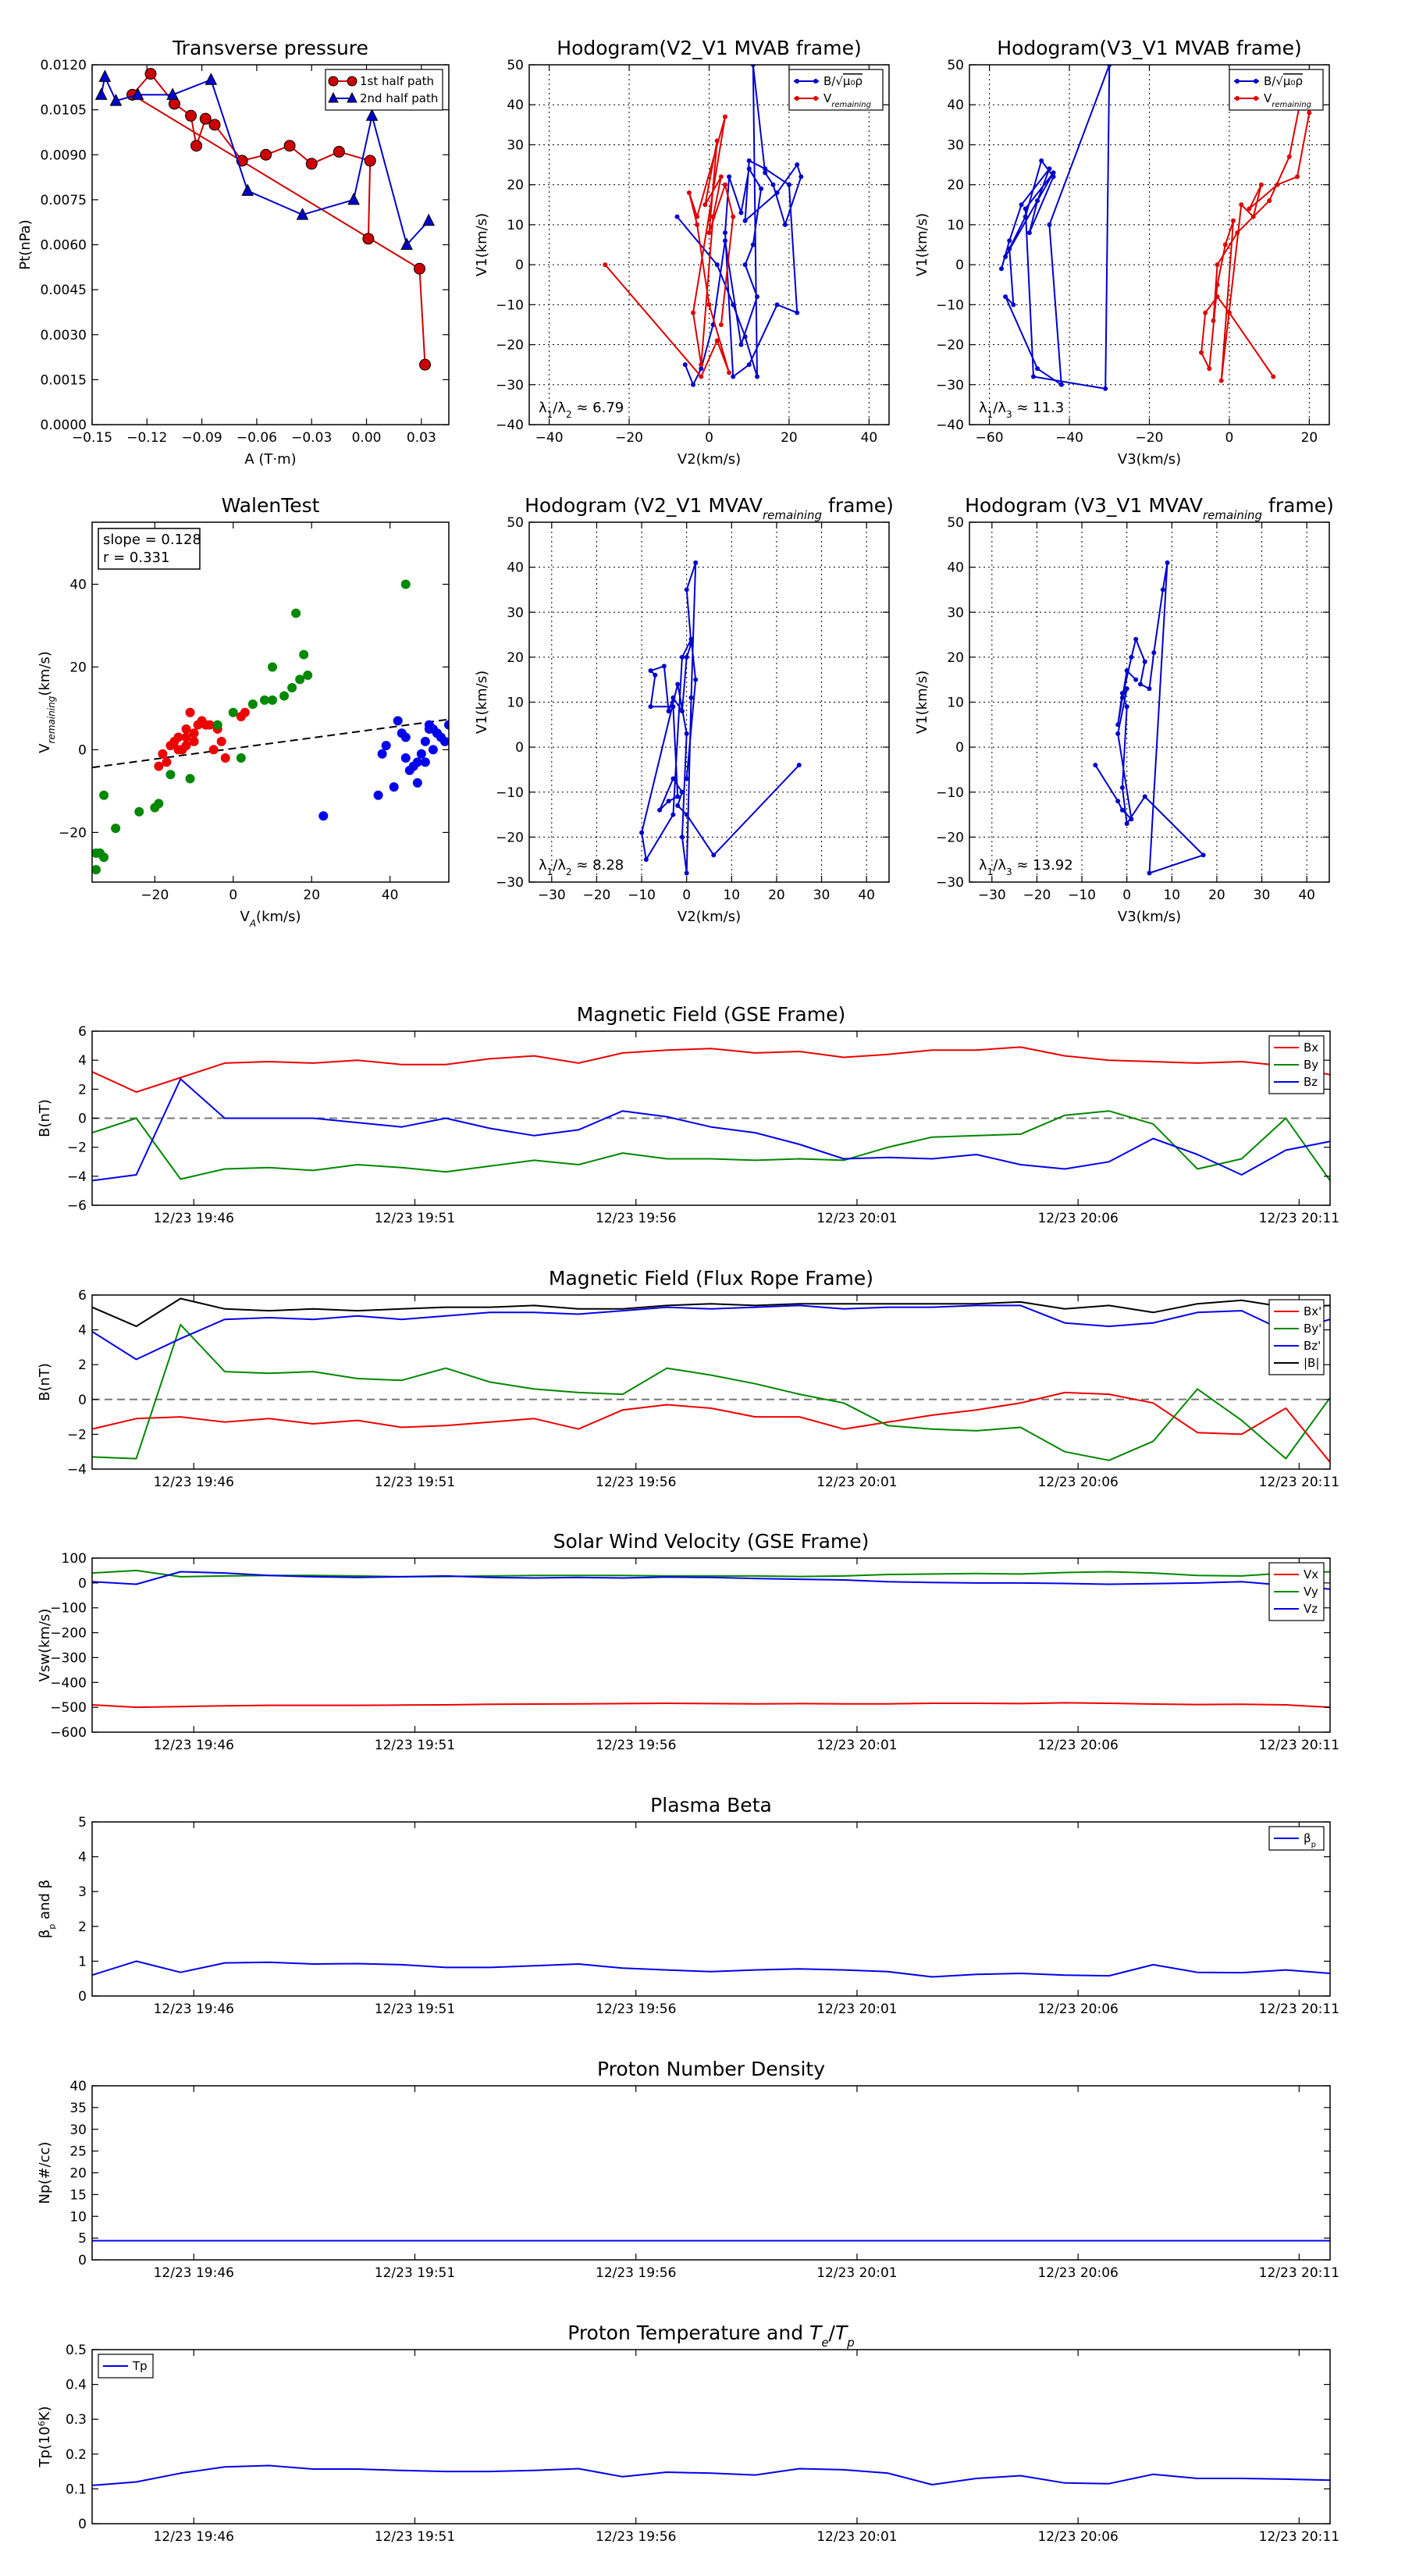 This screenshot has width=1405, height=2576. I want to click on y-tick-label: 6, so click(82, 1296).